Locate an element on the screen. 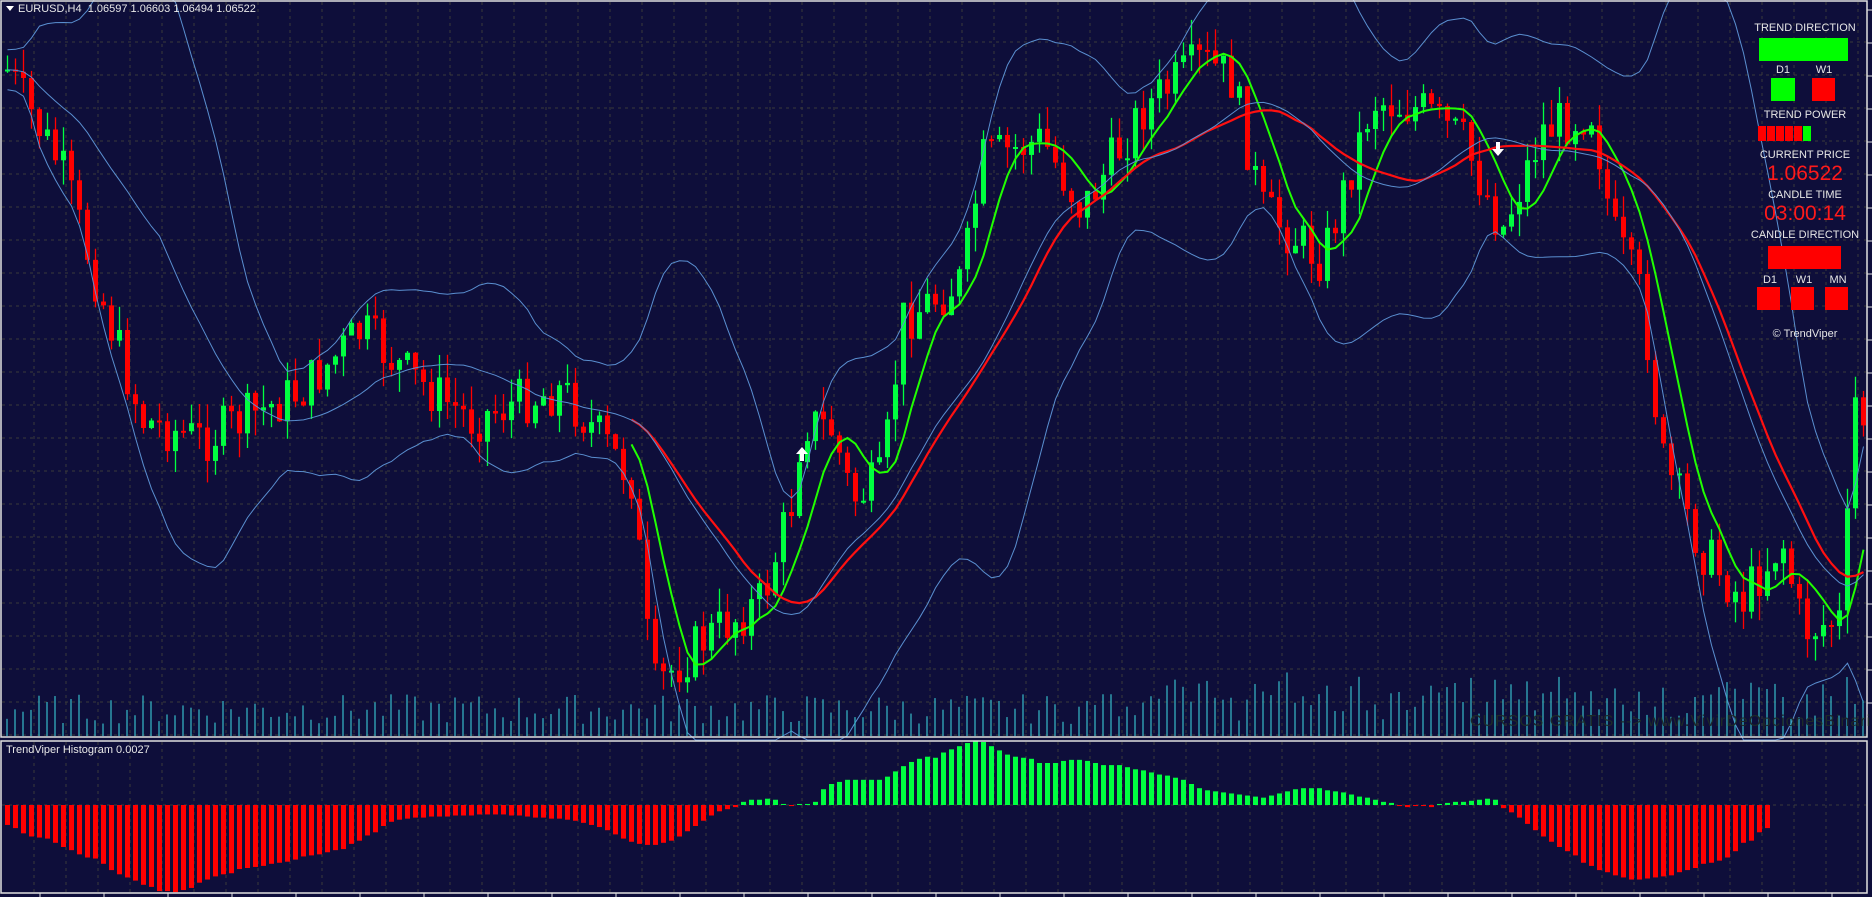 The image size is (1872, 897). dropdown-triangle-icon is located at coordinates (10, 8).